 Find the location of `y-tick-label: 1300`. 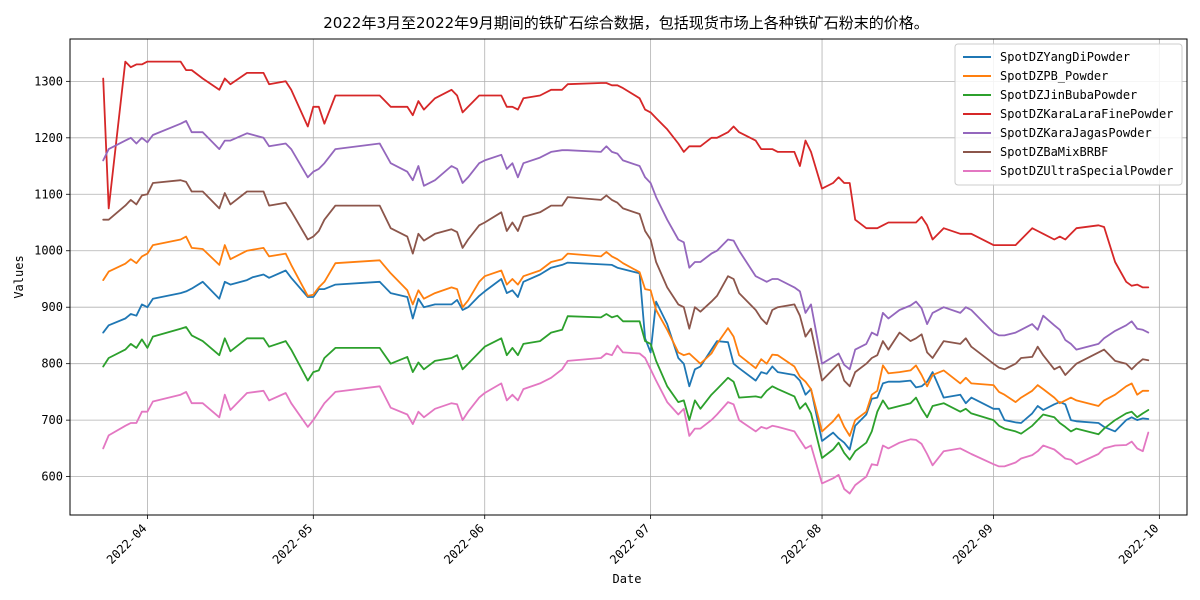

y-tick-label: 1300 is located at coordinates (48, 81).